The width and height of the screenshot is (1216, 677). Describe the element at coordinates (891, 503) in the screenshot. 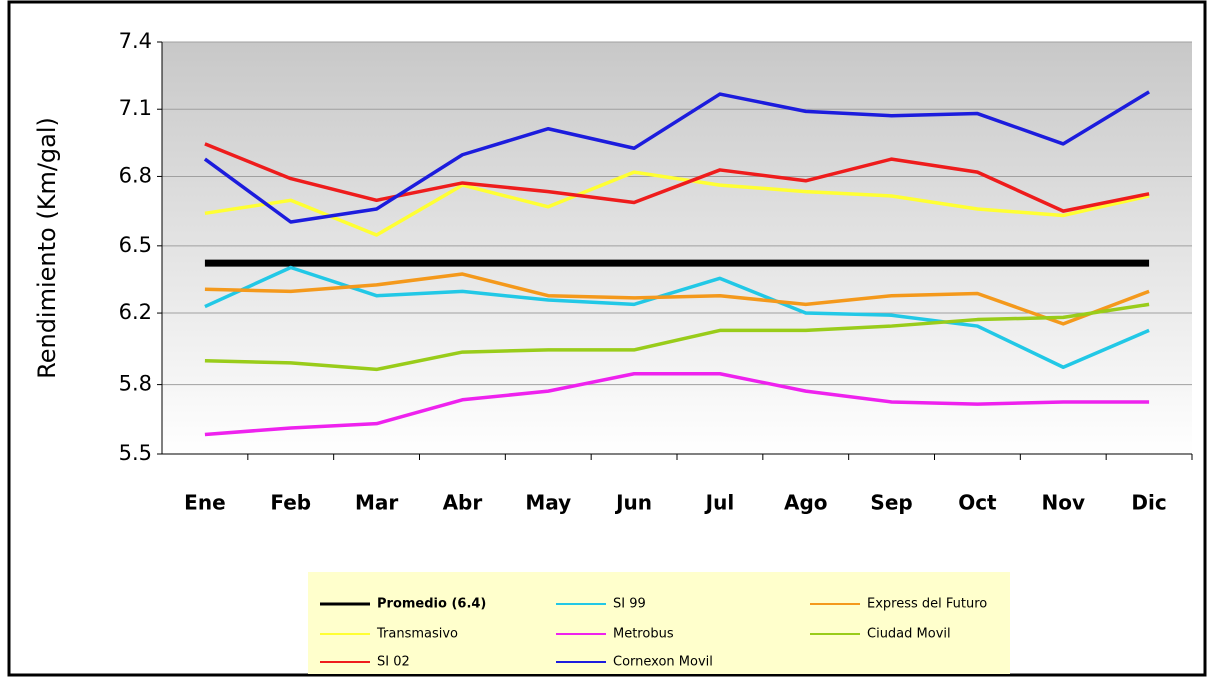

I see `x-tick-label: Sep` at that location.